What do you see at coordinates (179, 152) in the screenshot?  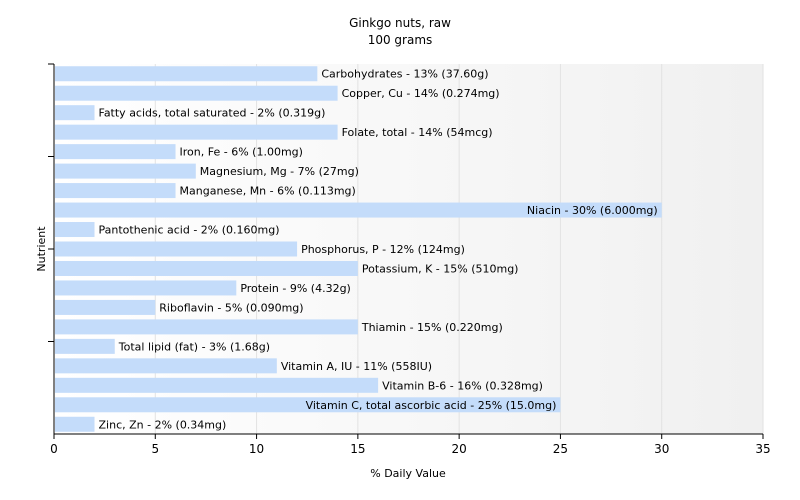 I see `bar-group: Iron, Fe - 6% (1.00mg)` at bounding box center [179, 152].